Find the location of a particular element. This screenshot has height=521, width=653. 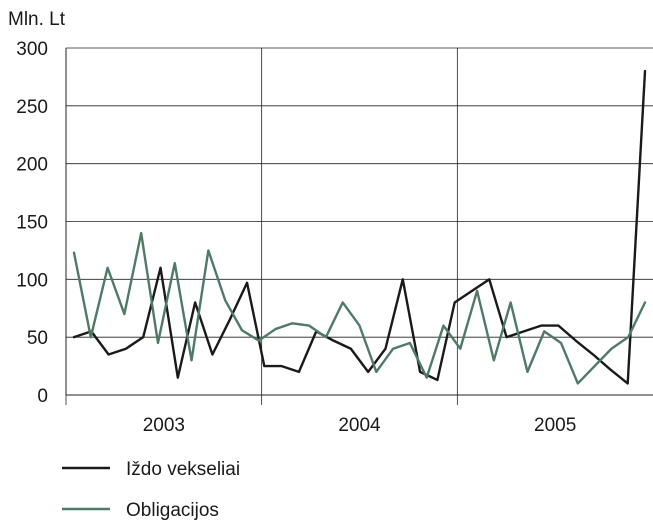

y-axis-label: Mln. Lt is located at coordinates (37, 19).